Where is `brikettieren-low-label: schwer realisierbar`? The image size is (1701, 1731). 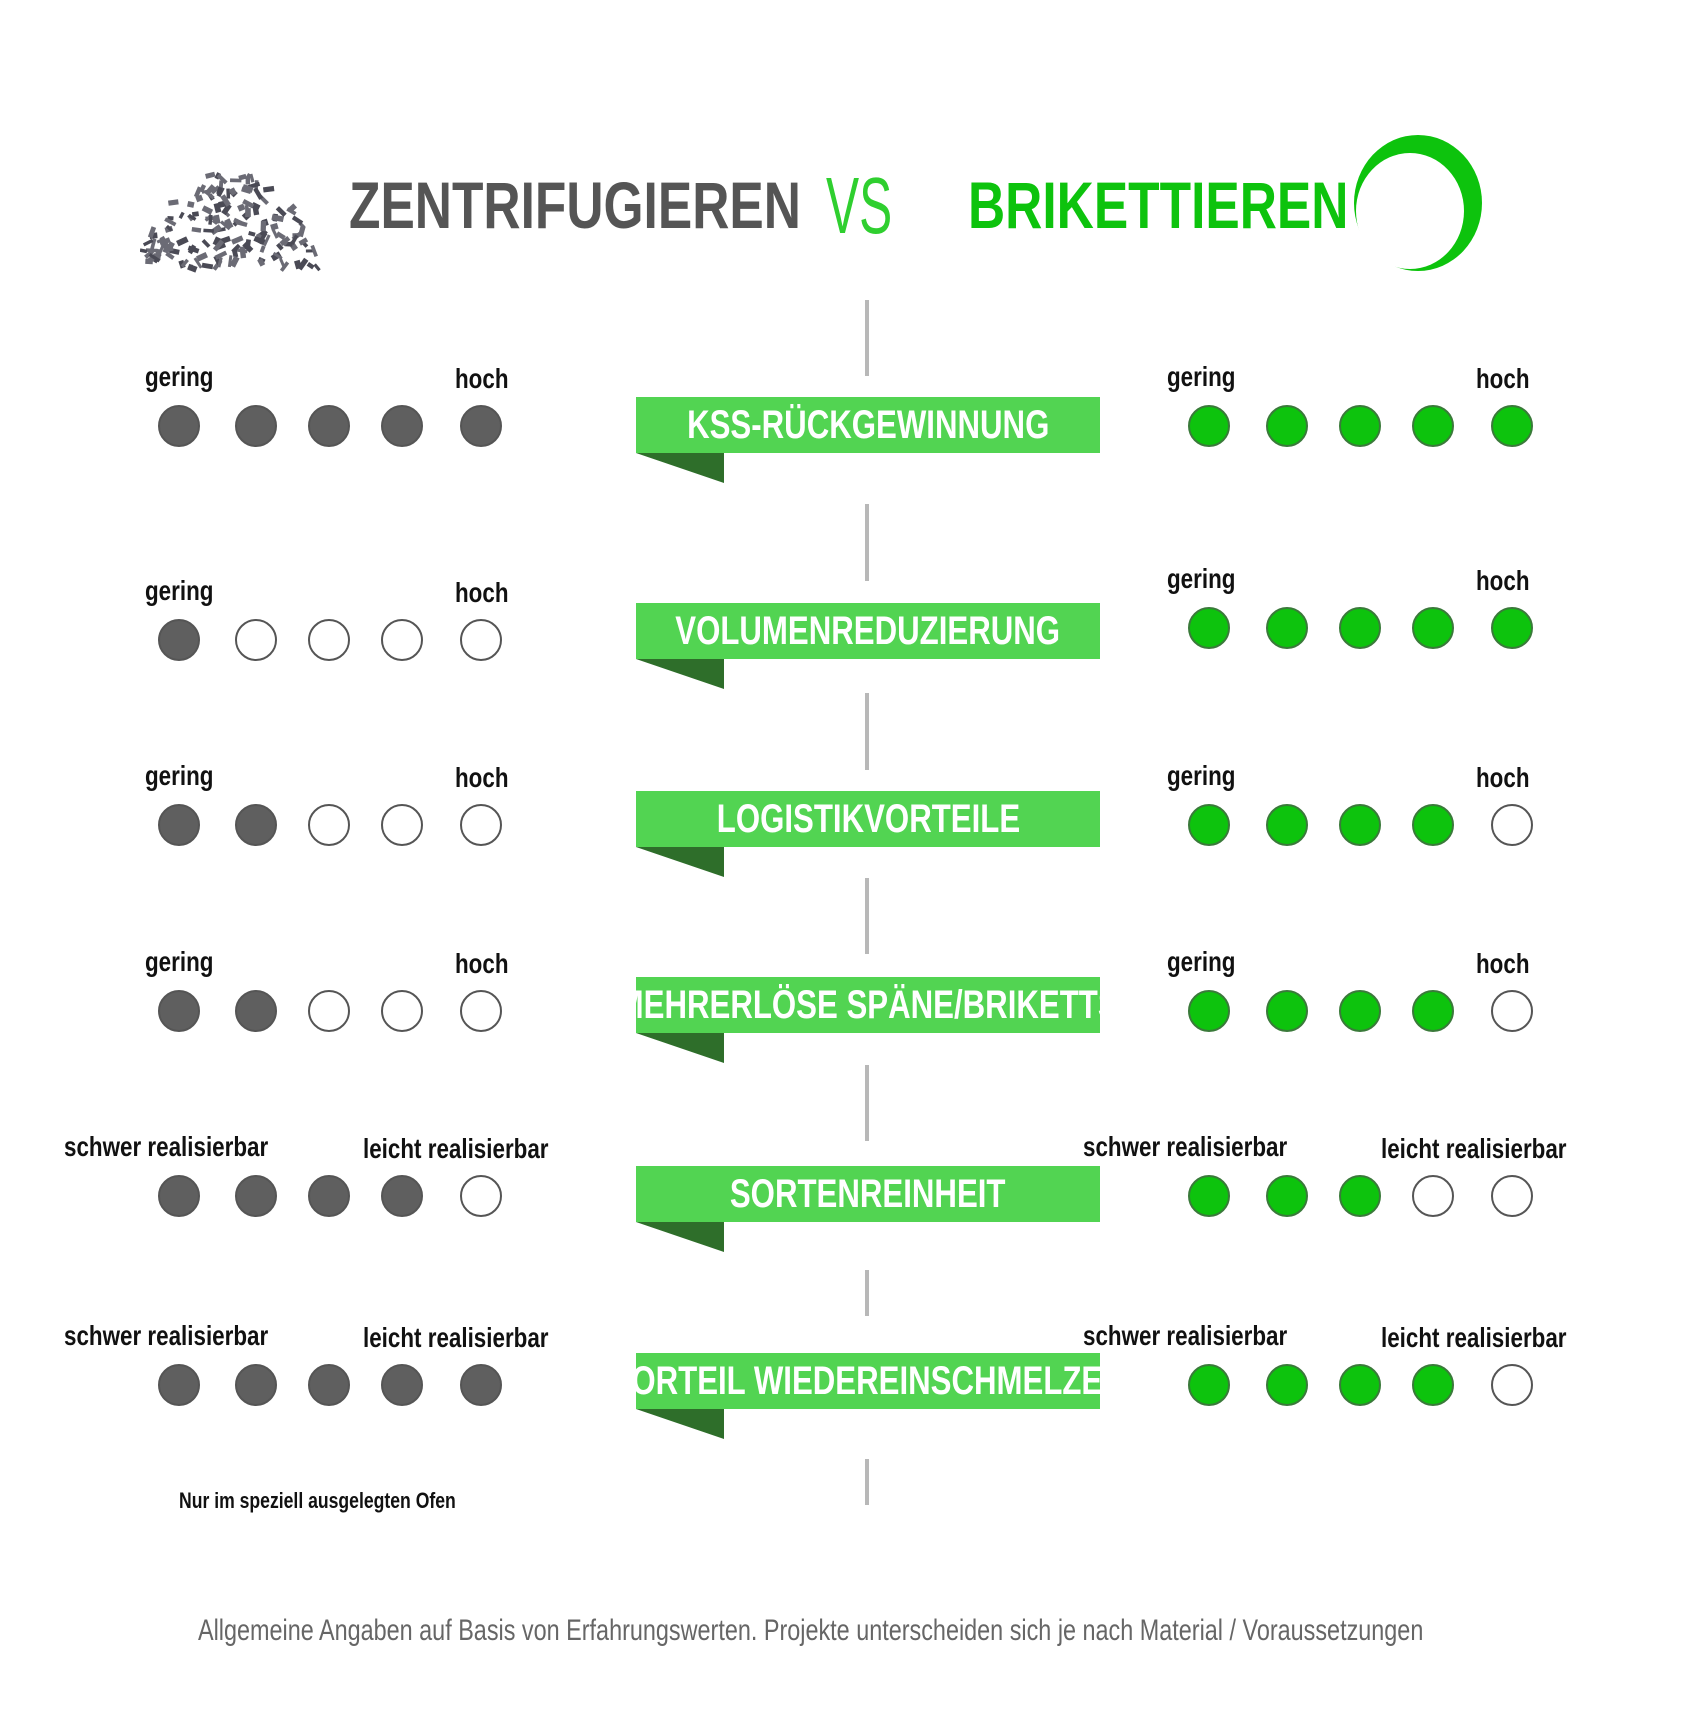 brikettieren-low-label: schwer realisierbar is located at coordinates (1210, 1336).